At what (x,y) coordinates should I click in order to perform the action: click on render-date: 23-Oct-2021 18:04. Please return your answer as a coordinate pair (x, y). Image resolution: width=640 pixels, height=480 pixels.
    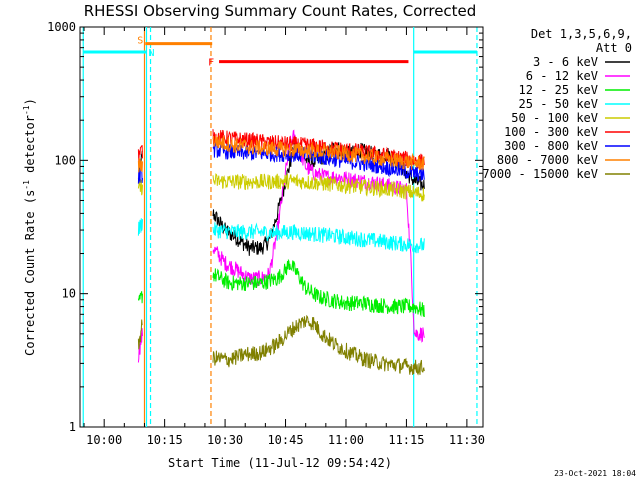
    Looking at the image, I should click on (595, 473).